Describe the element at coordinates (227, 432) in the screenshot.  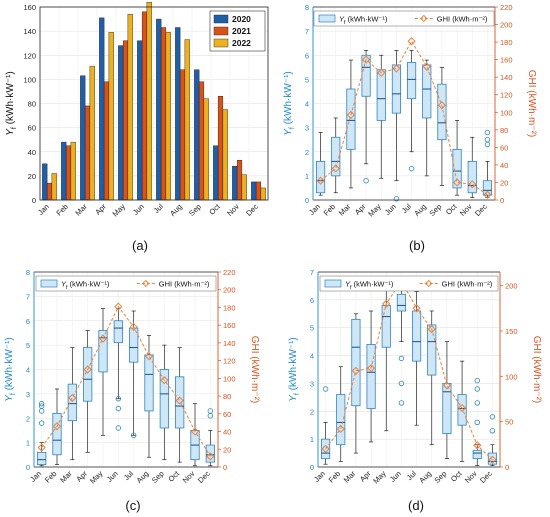
I see `y-right-tick-label: 40` at that location.